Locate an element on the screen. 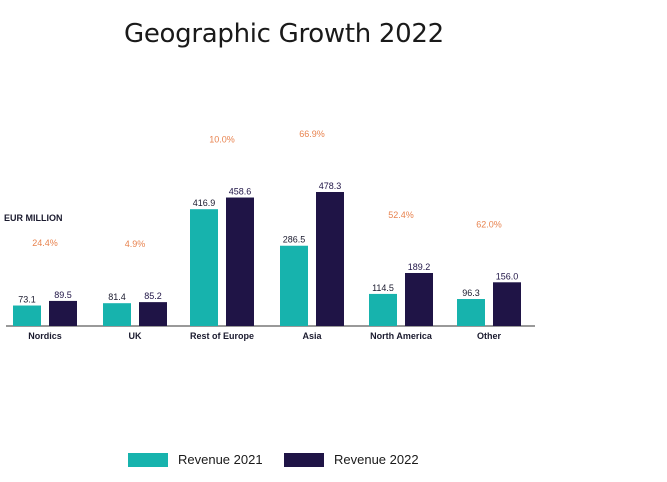 This screenshot has width=667, height=482. data-label-revenue-2022-nordics: 89.5 is located at coordinates (63, 295).